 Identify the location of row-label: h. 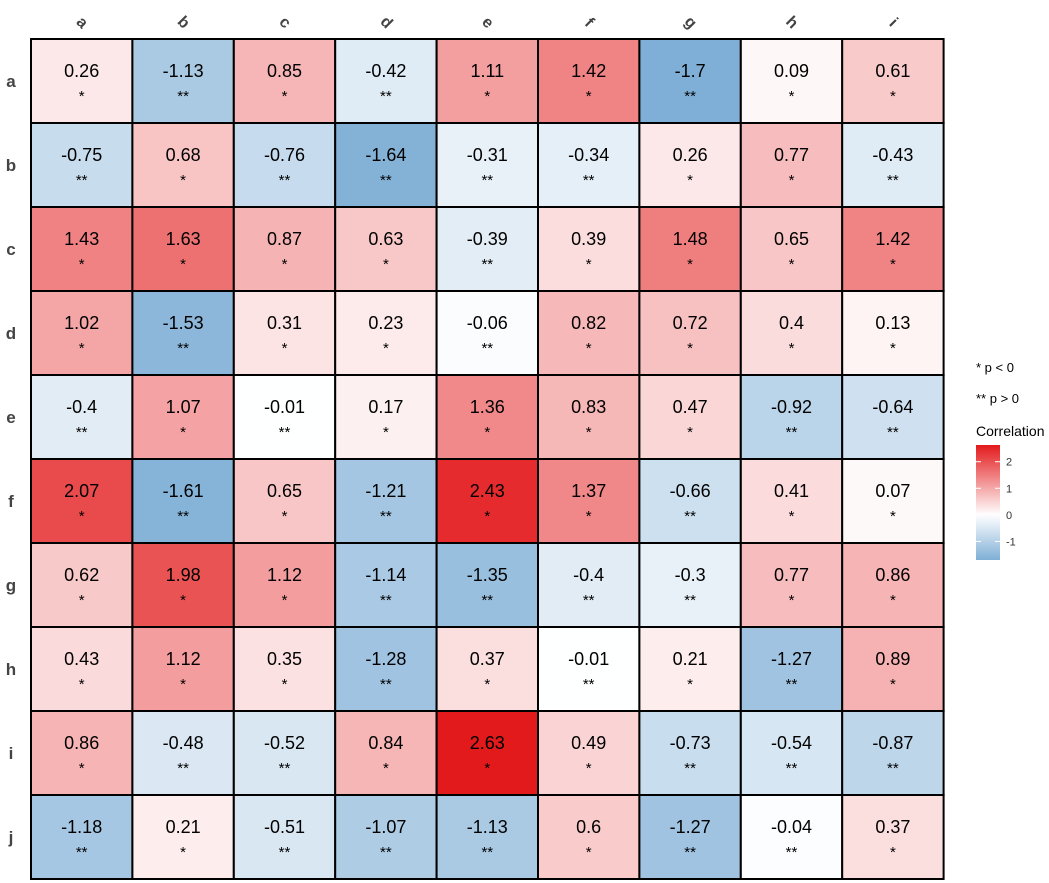
(11, 669).